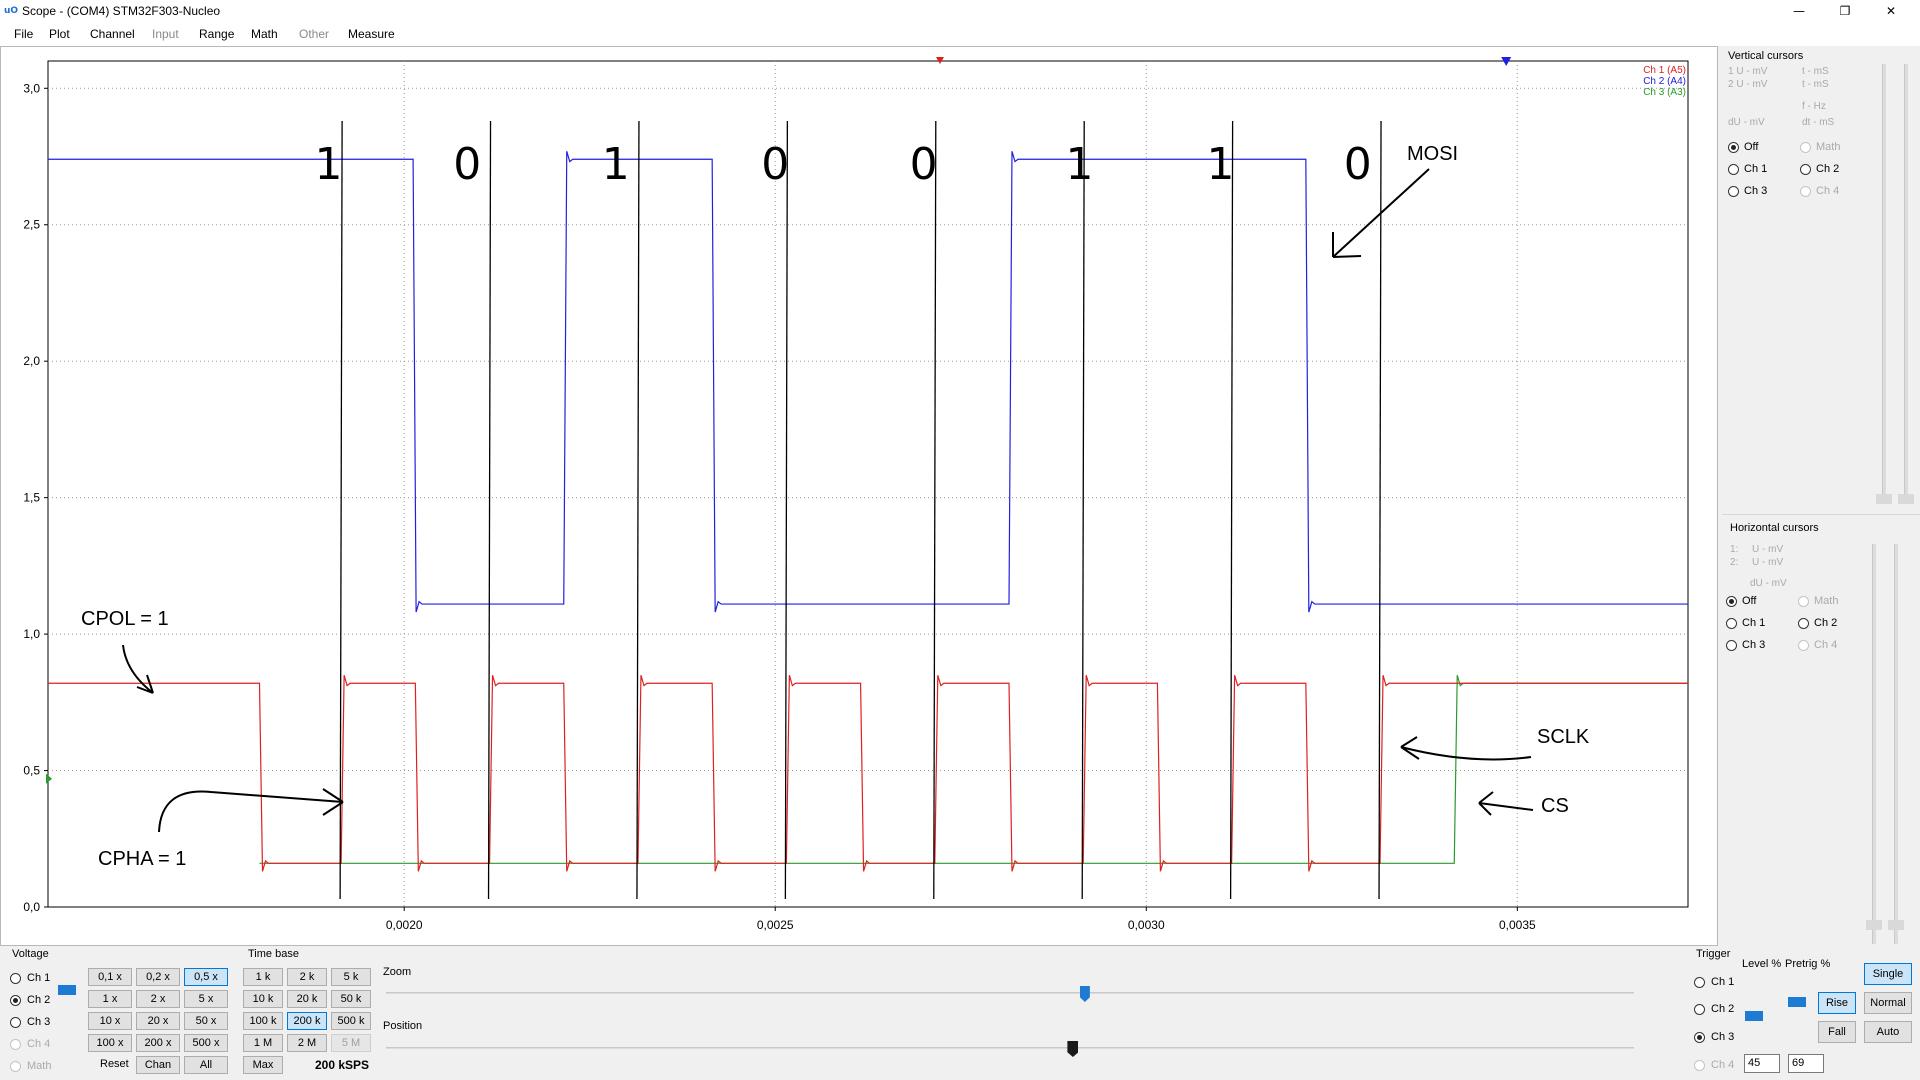 This screenshot has height=1080, width=1920. Describe the element at coordinates (263, 1043) in the screenshot. I see `tb-1m-button: 1 M` at that location.